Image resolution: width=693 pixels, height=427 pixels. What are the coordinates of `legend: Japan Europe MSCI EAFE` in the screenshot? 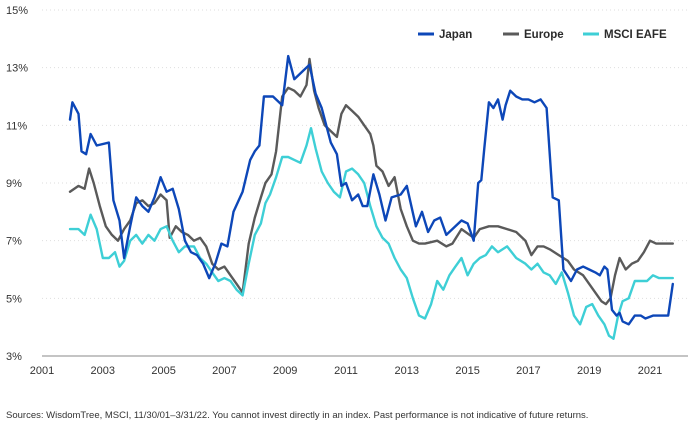 It's located at (542, 35).